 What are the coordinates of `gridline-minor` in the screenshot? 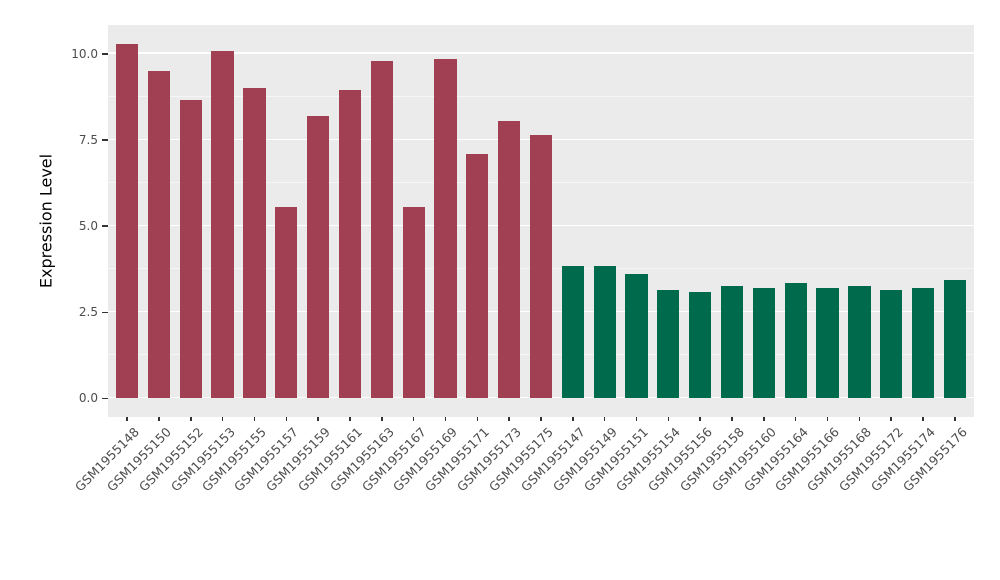 It's located at (541, 96).